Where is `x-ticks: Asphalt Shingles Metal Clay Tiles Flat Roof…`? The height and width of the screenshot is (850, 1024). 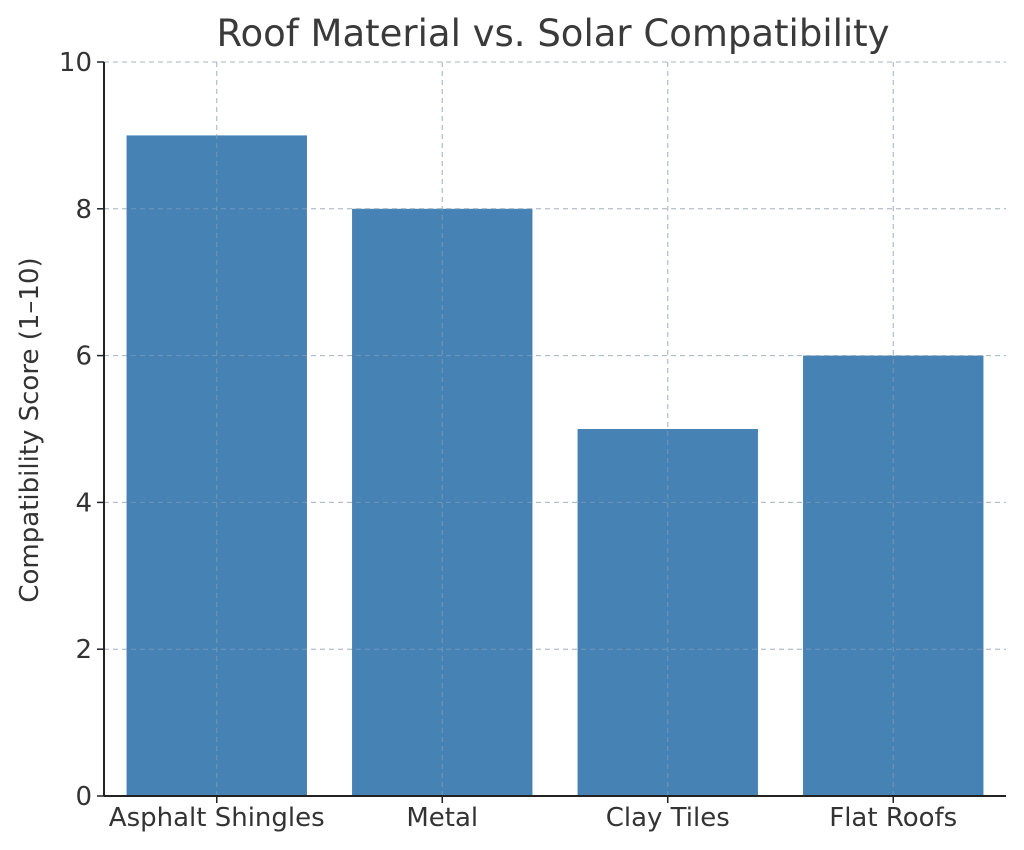
x-ticks: Asphalt Shingles Metal Clay Tiles Flat Roof… is located at coordinates (533, 814).